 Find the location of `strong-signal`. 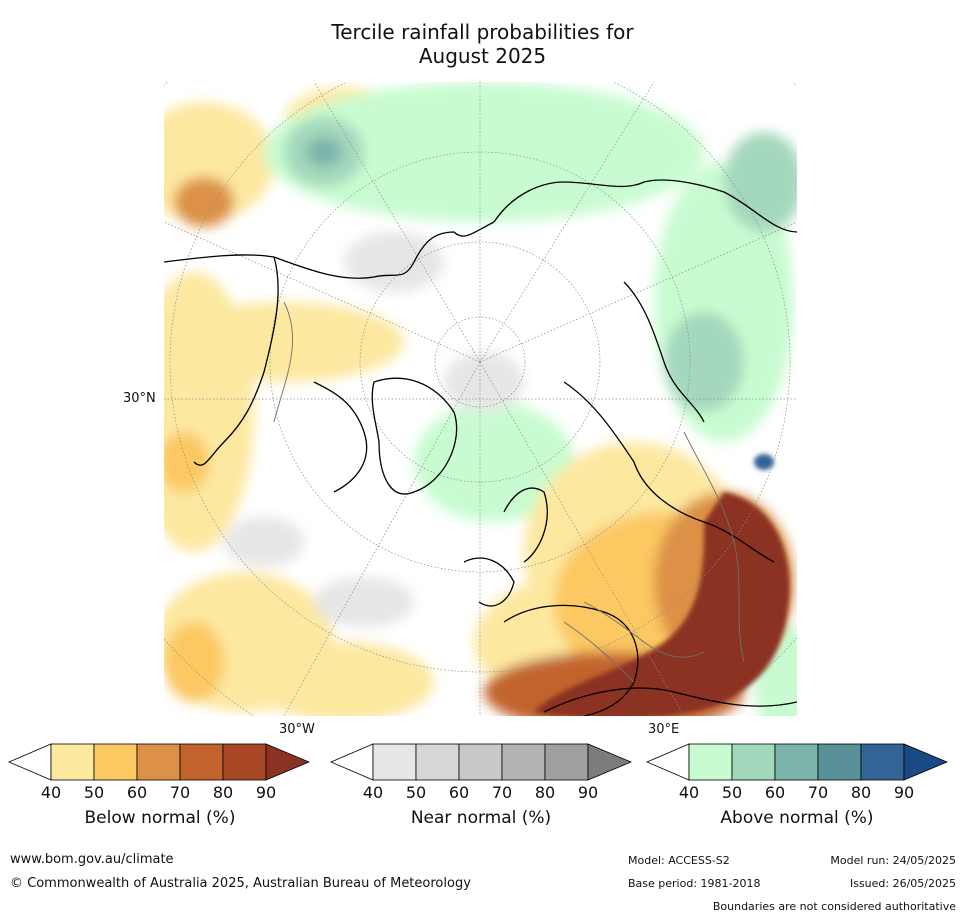

strong-signal is located at coordinates (662, 585).